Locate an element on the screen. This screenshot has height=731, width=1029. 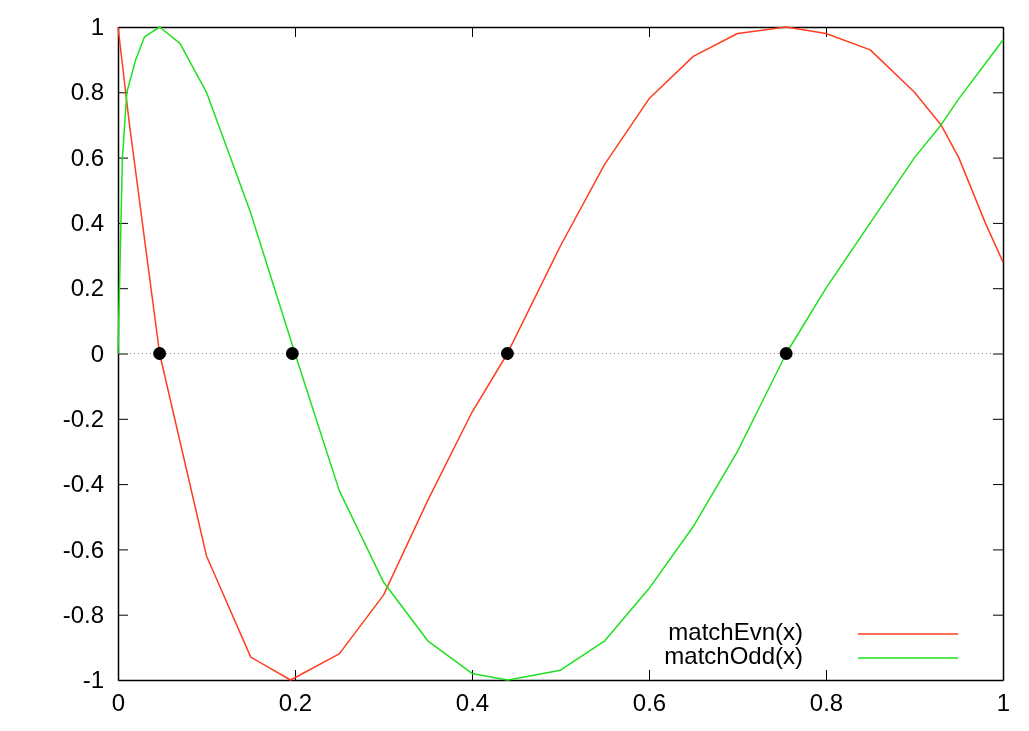
y-tick-label: -0.6 is located at coordinates (83, 549).